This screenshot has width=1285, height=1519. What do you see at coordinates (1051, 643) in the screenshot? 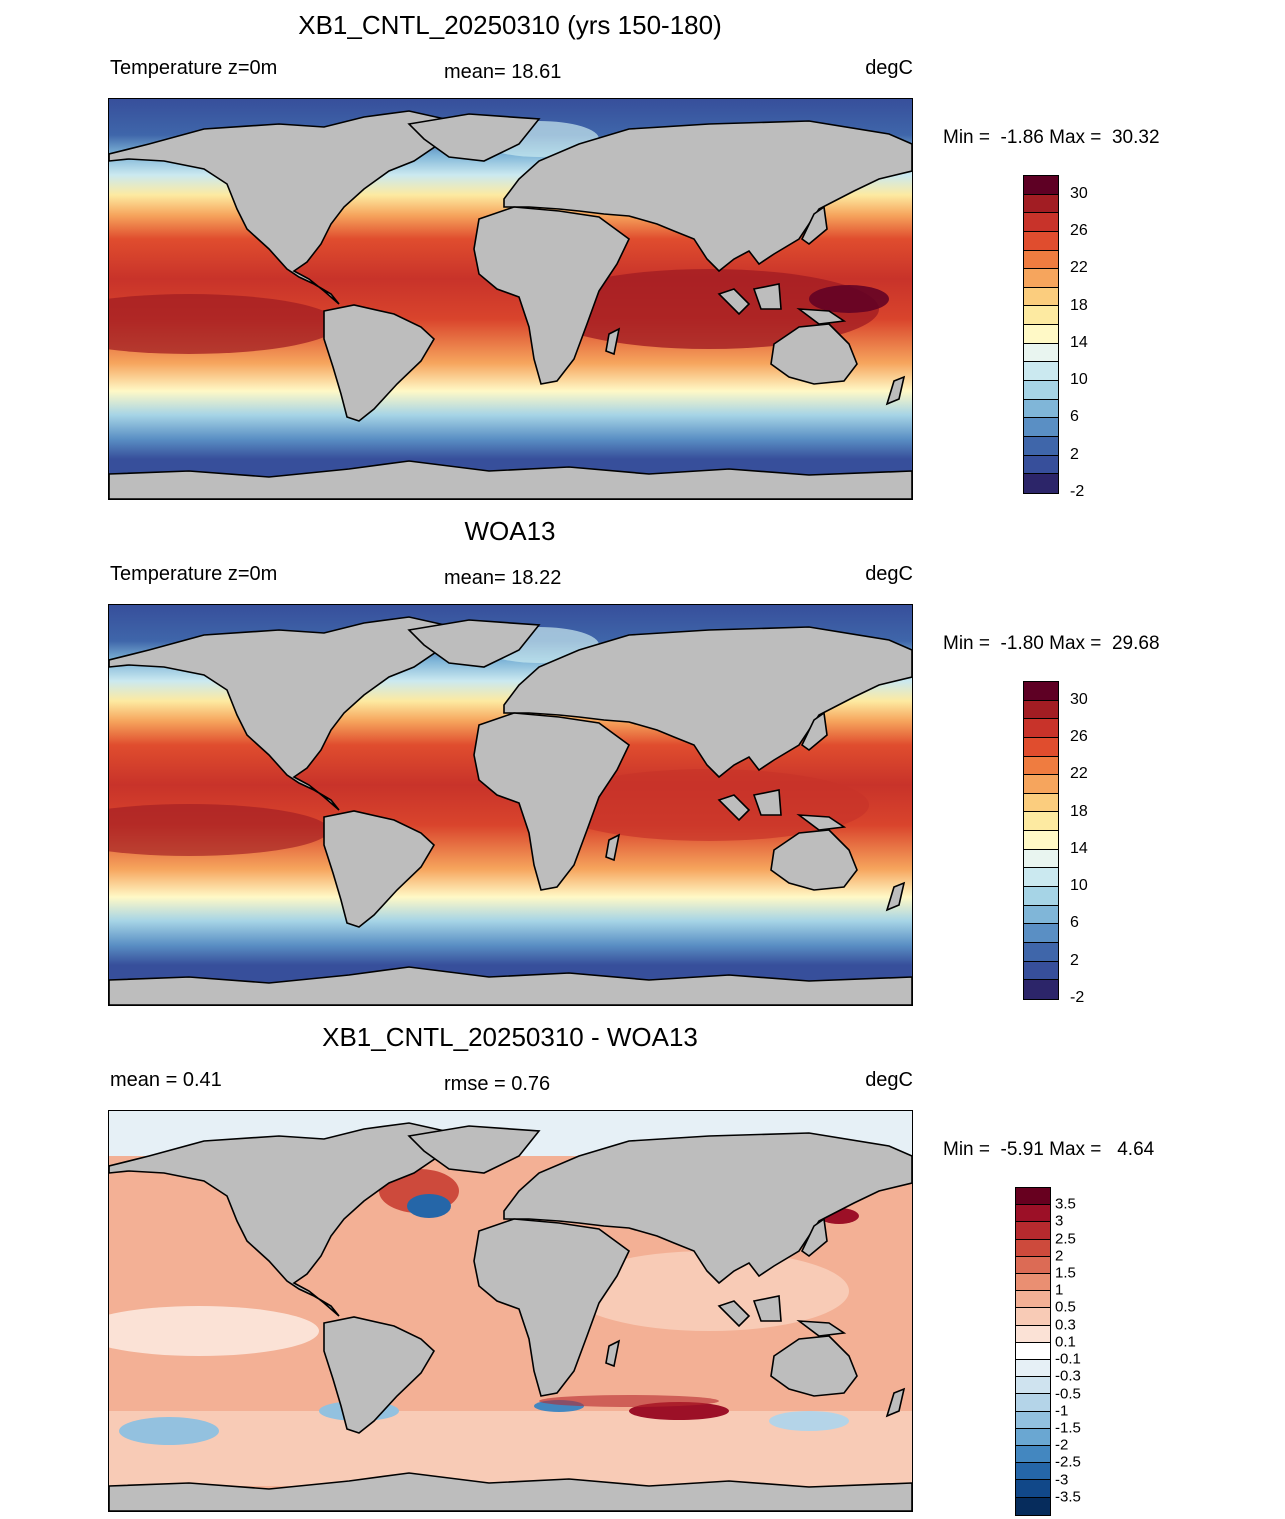
I see `min-max-label: Min = -1.80 Max = 29.68` at bounding box center [1051, 643].